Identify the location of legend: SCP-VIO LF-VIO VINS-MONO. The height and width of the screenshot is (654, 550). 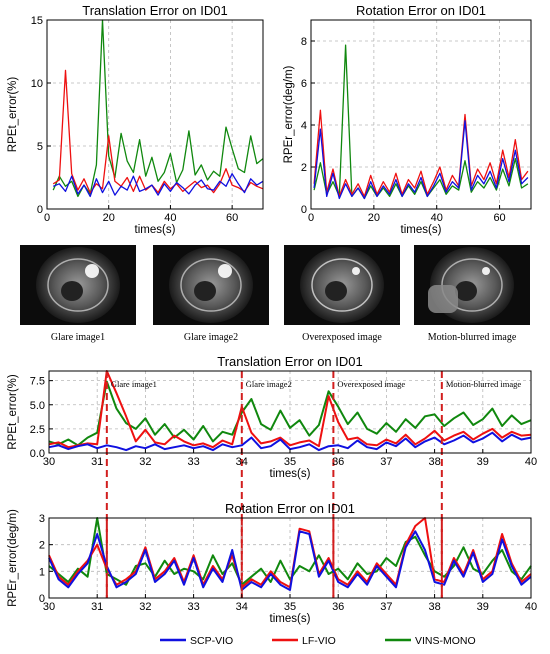
(318, 641).